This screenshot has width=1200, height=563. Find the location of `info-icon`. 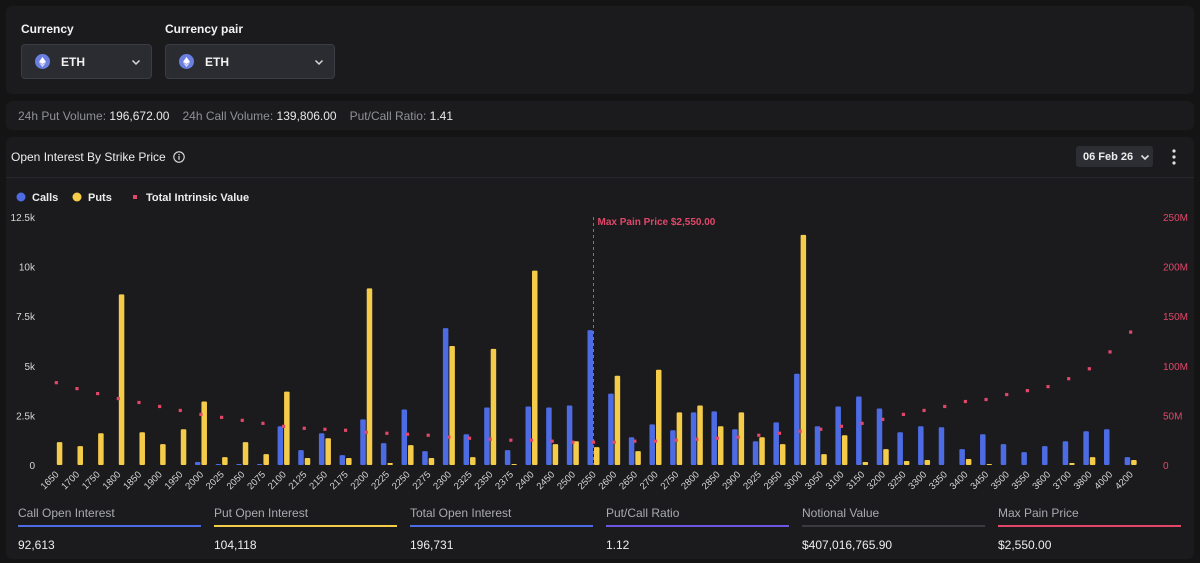

info-icon is located at coordinates (178, 157).